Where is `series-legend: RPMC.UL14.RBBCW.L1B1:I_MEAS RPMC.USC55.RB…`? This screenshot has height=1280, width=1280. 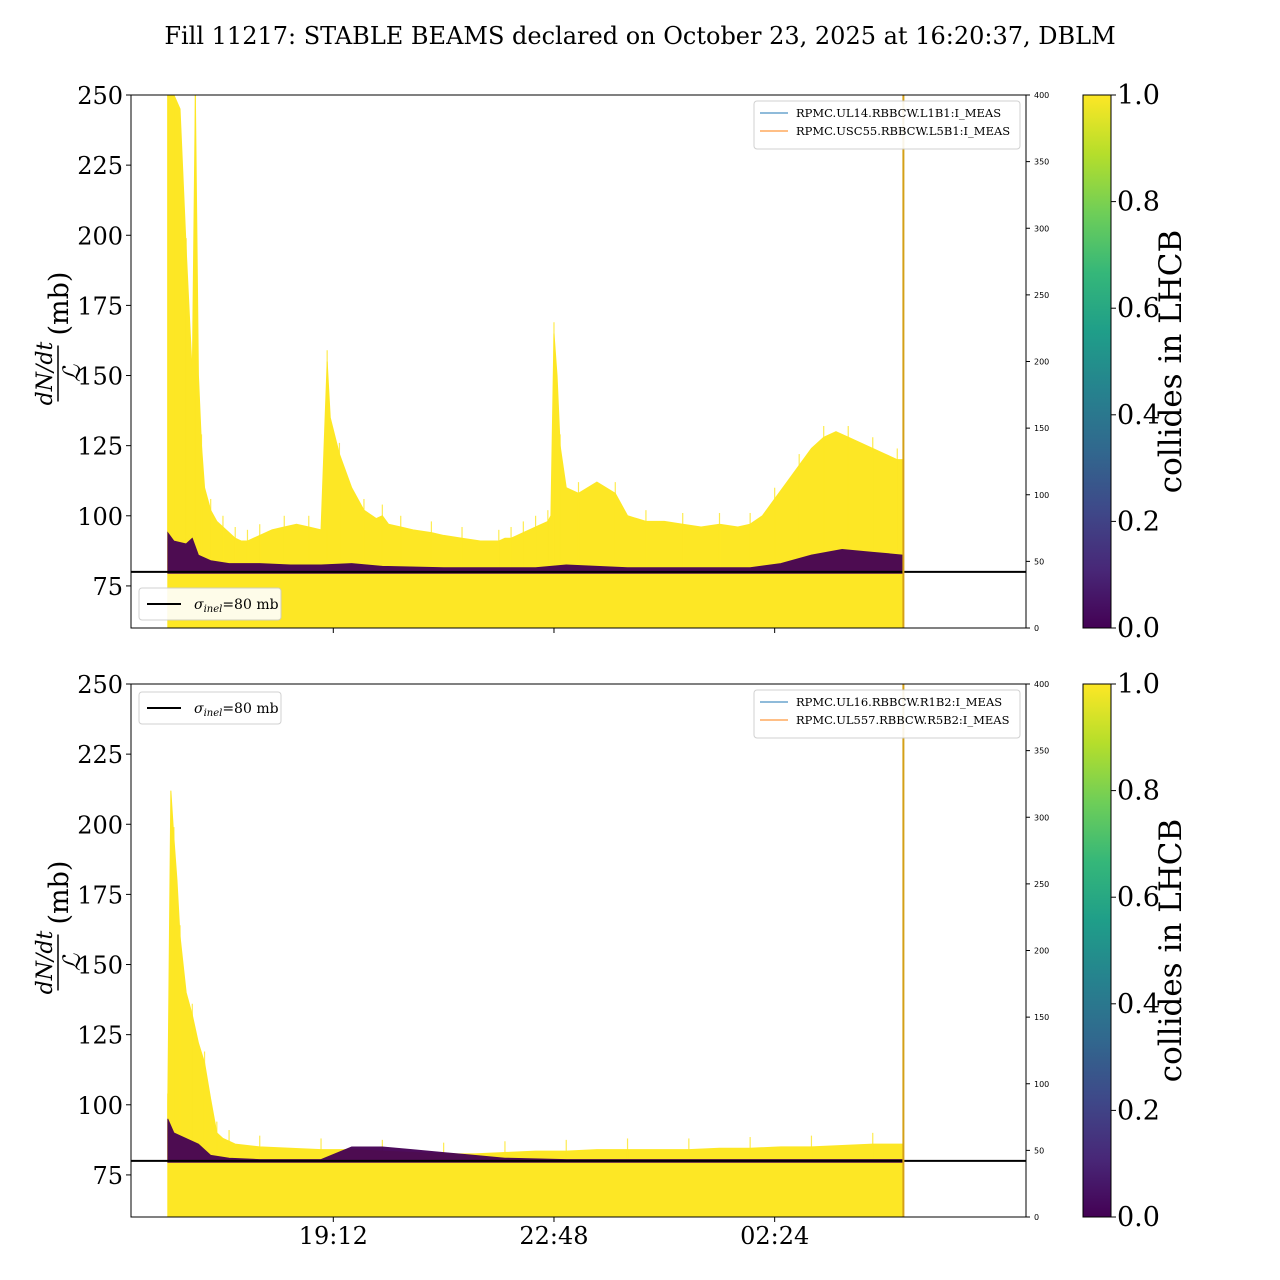 series-legend: RPMC.UL14.RBBCW.L1B1:I_MEAS RPMC.USC55.RB… is located at coordinates (887, 125).